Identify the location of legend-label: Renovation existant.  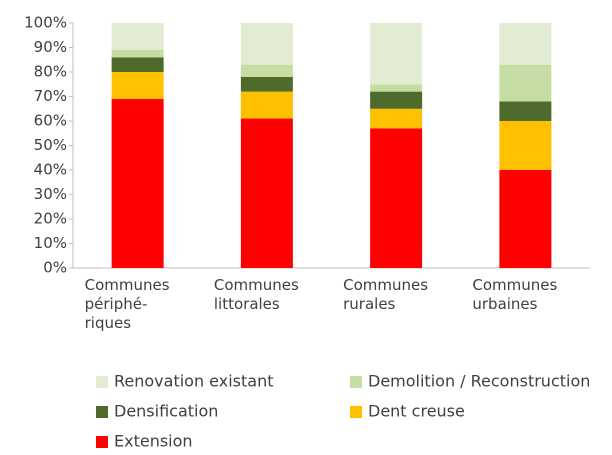
(193, 381).